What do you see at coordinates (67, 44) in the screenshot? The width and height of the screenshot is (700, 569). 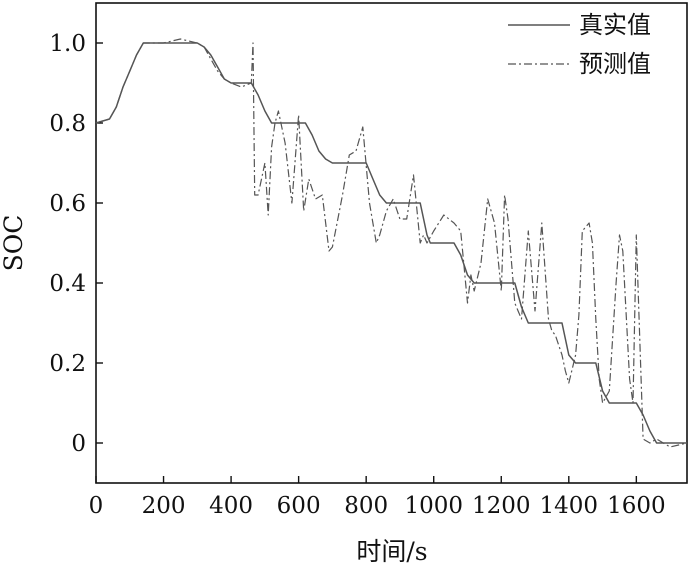 I see `y-tick-label: 1.0` at bounding box center [67, 44].